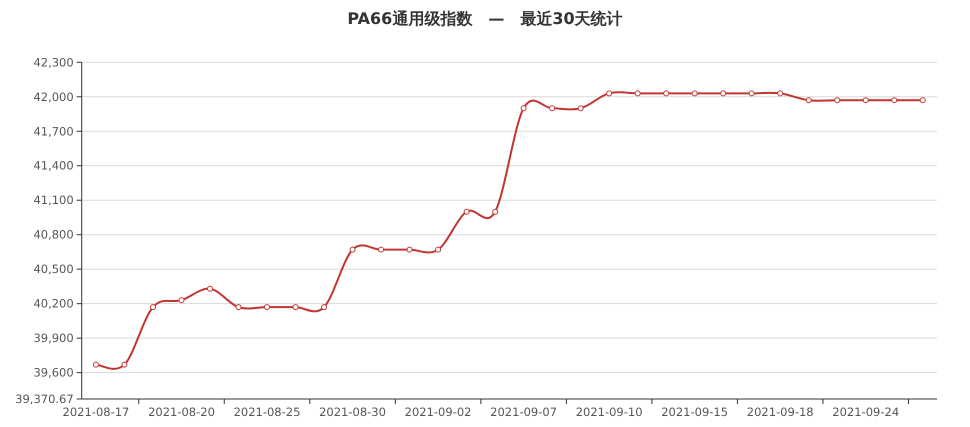 The image size is (970, 427). Describe the element at coordinates (694, 412) in the screenshot. I see `x-tick-label: 2021-09-15` at that location.